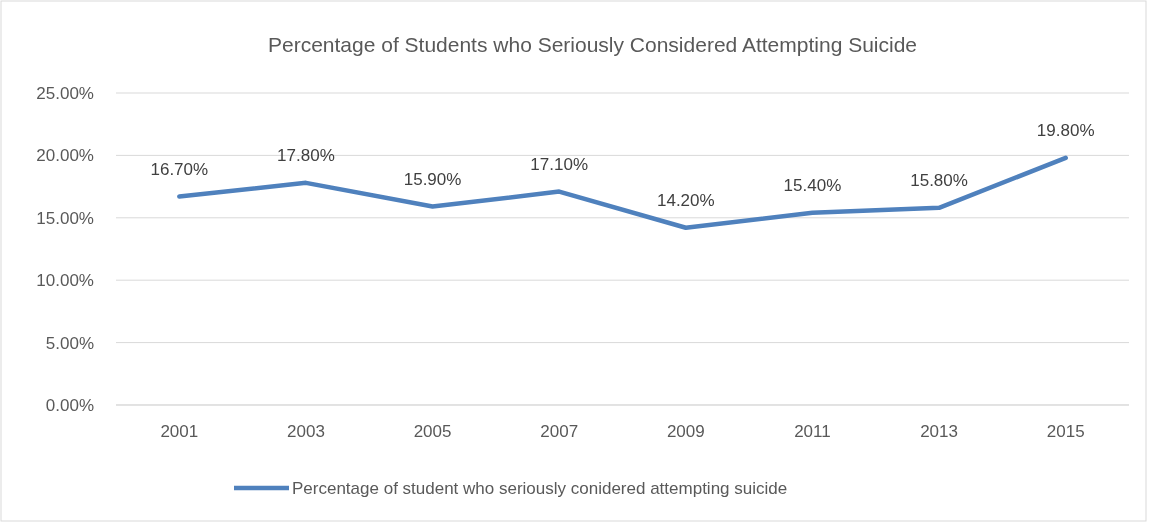 Image resolution: width=1151 pixels, height=523 pixels. Describe the element at coordinates (69, 405) in the screenshot. I see `y-tick-label: 0.00%` at that location.